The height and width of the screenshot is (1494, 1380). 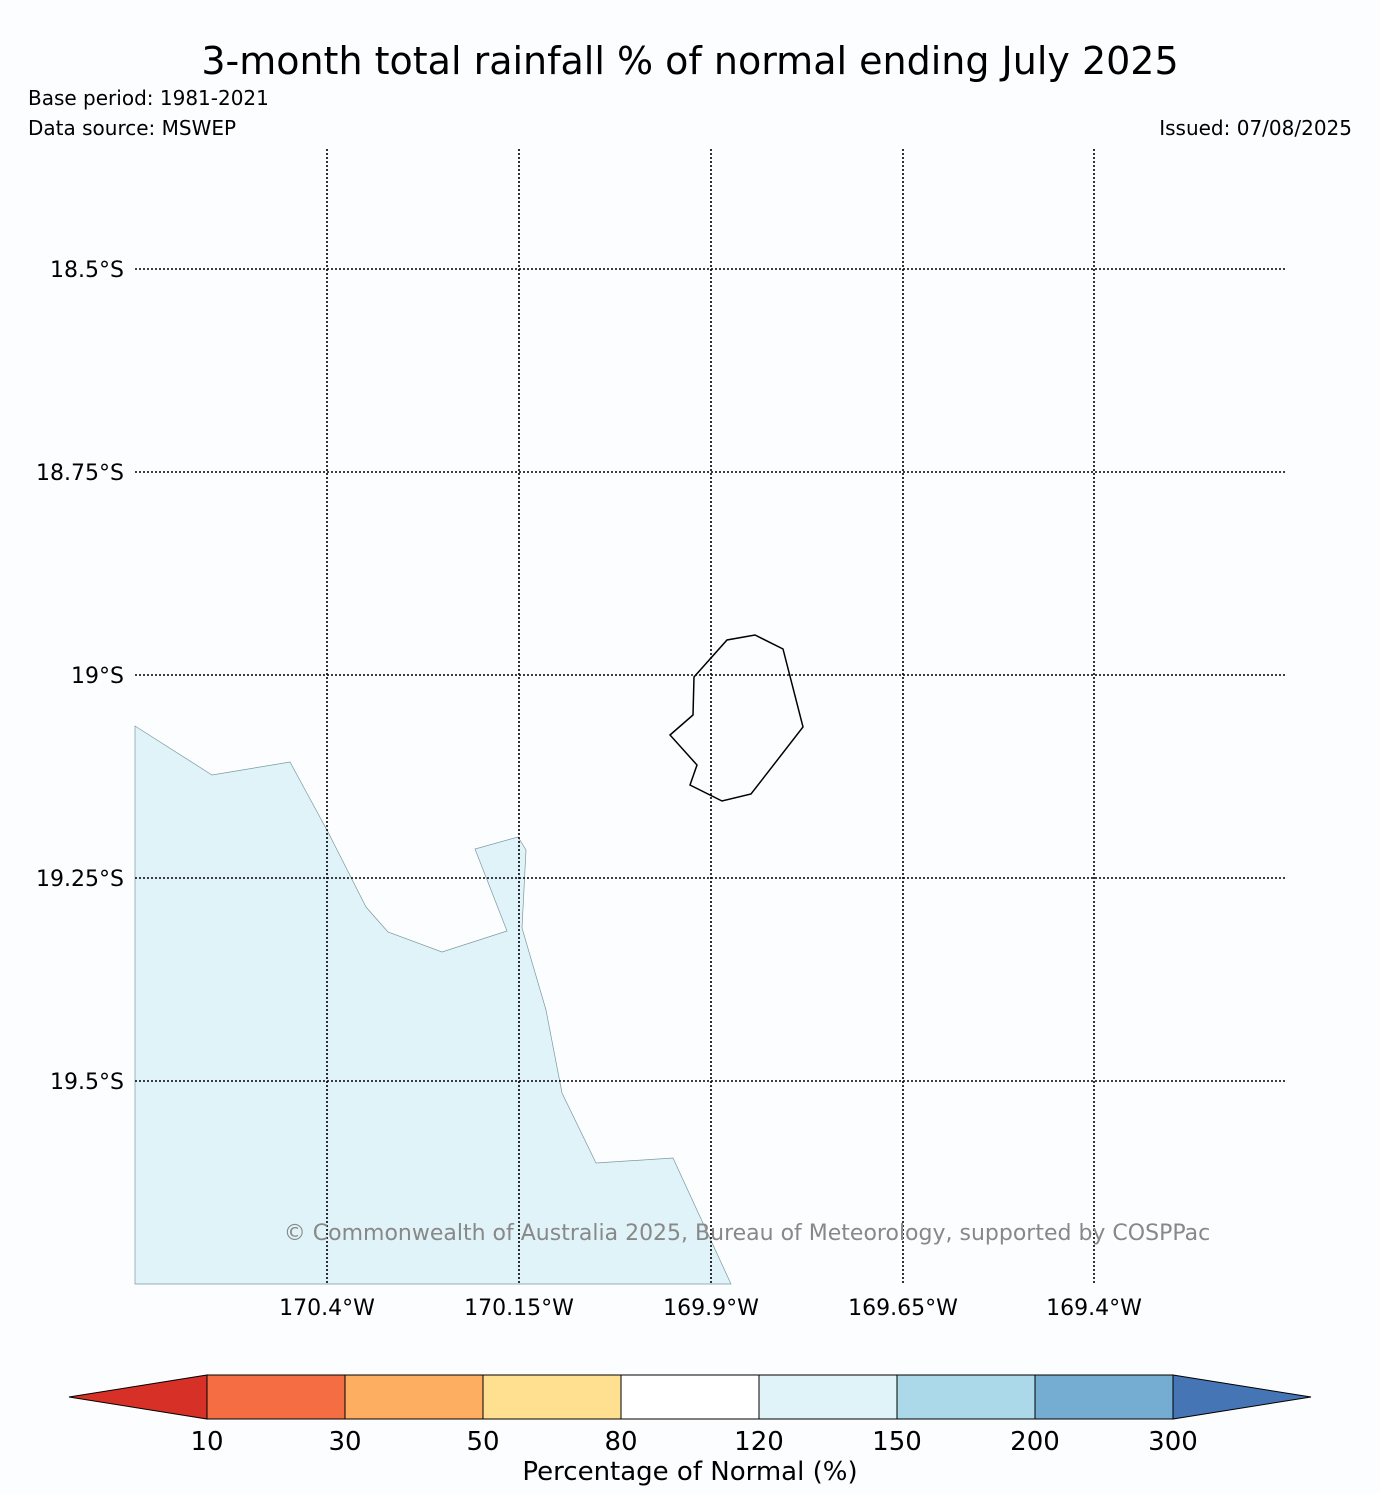 What do you see at coordinates (80, 473) in the screenshot?
I see `lat-label-18-75: 18.75°S` at bounding box center [80, 473].